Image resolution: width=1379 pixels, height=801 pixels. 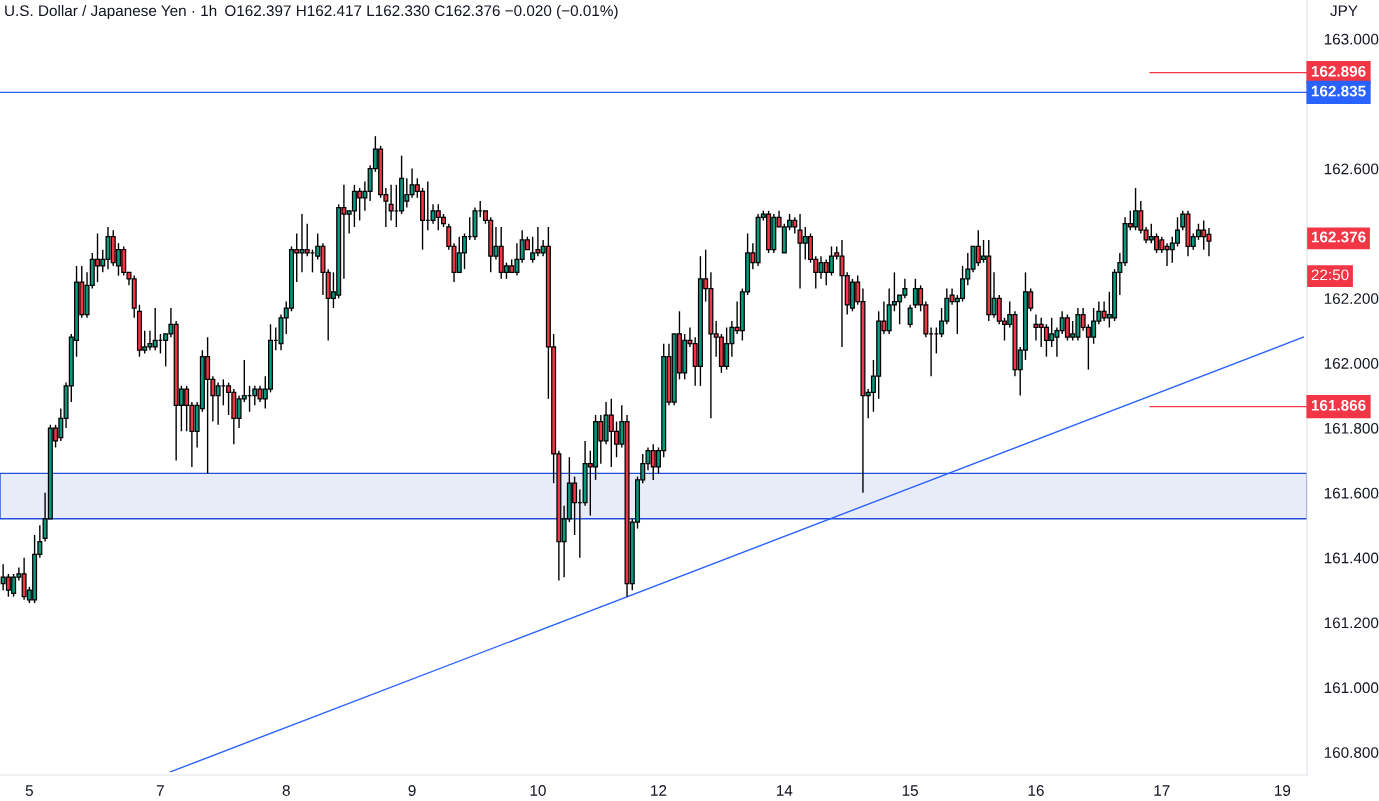 I want to click on ref-line-label: 162.896, so click(x=1338, y=71).